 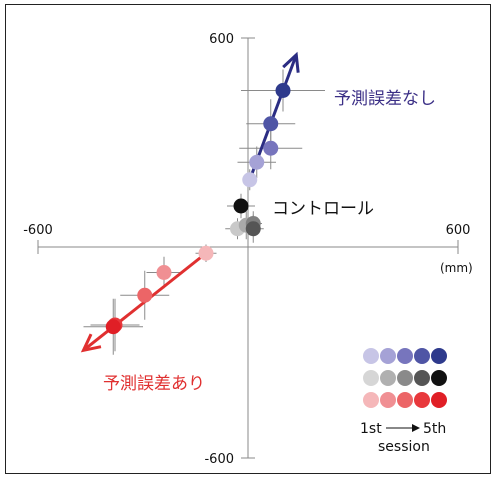 What do you see at coordinates (291, 62) in the screenshot?
I see `trend-arrow-head-no-error` at bounding box center [291, 62].